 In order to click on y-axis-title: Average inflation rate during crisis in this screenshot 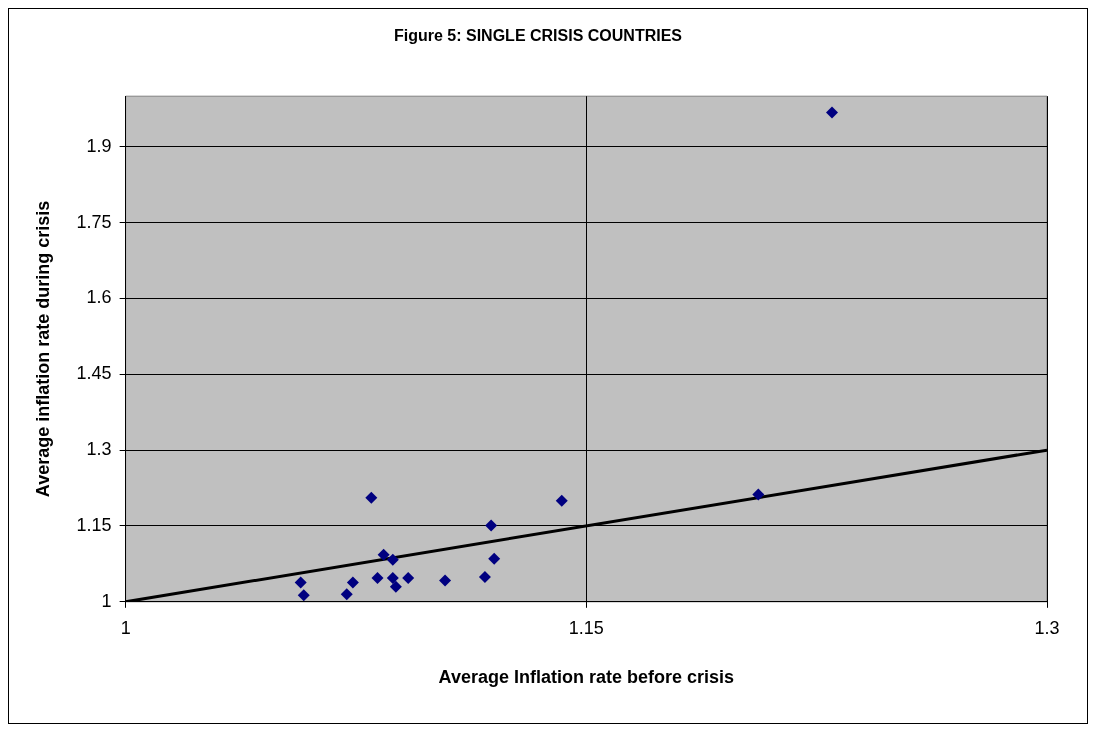, I will do `click(42, 349)`.